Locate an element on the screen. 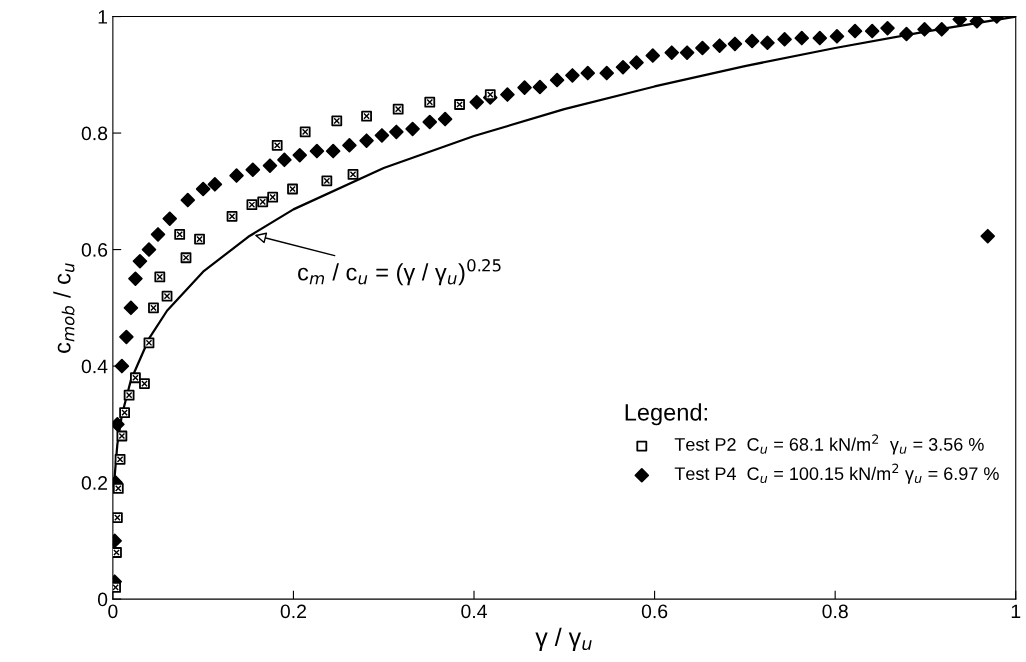  y-tick-label: 0.2 is located at coordinates (94, 483).